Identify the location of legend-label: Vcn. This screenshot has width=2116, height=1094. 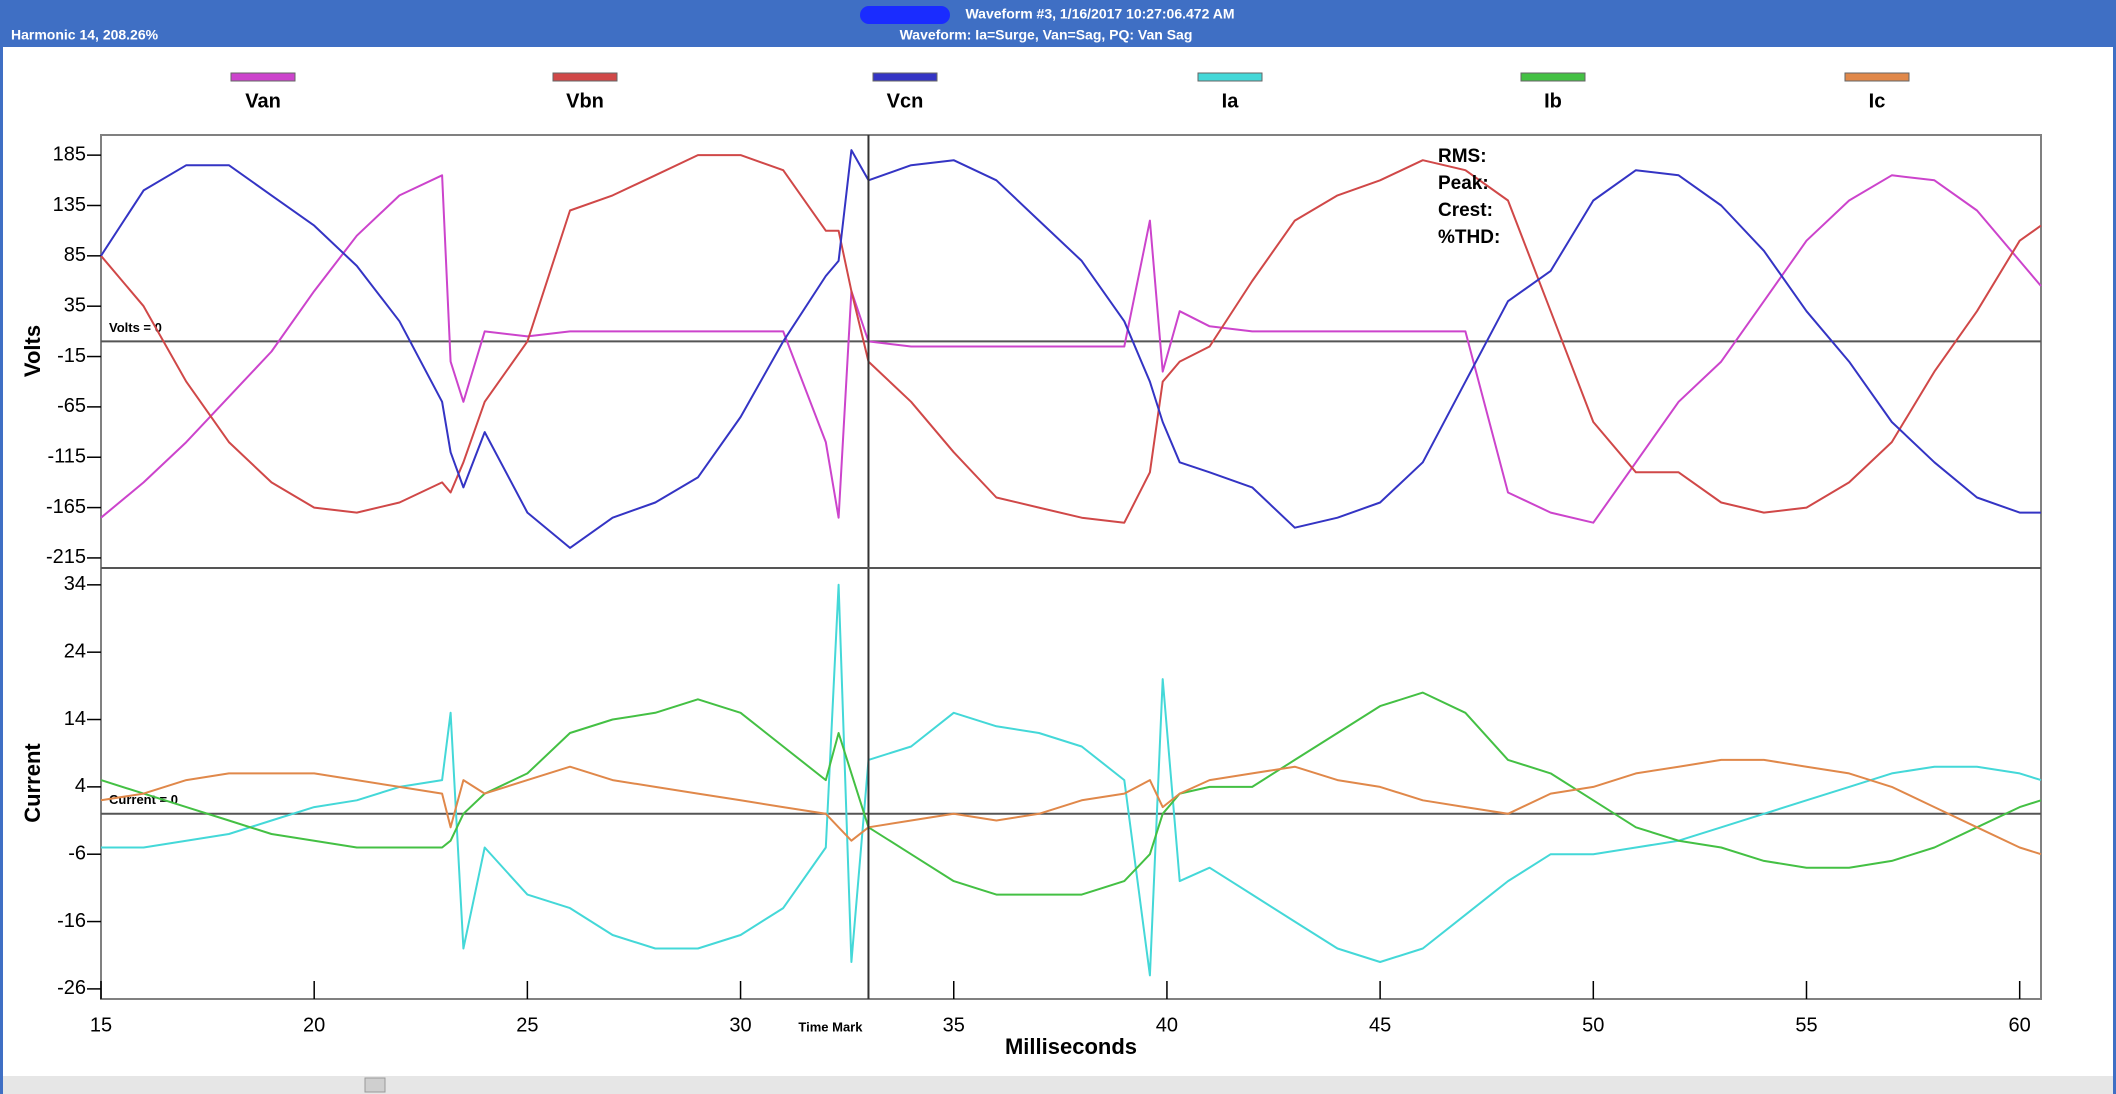
(905, 101).